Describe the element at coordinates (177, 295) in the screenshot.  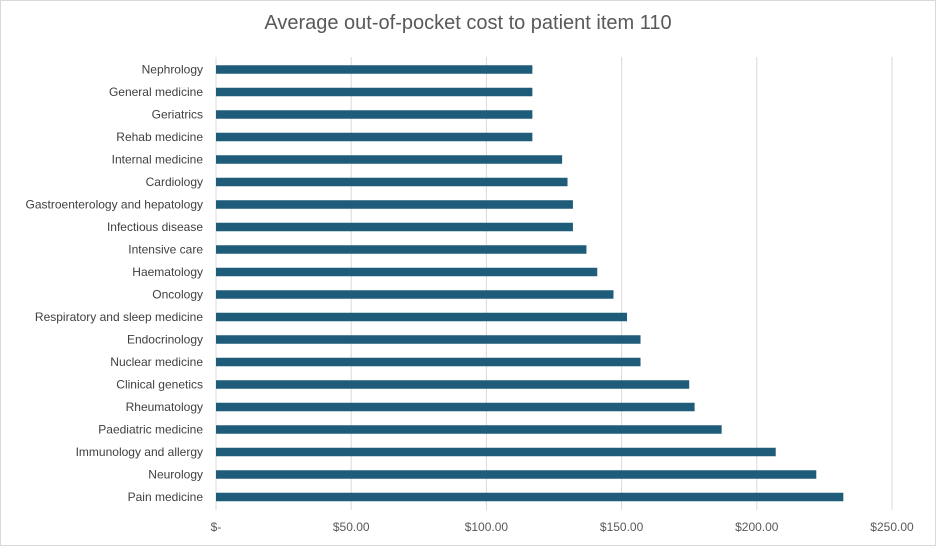
I see `category-label: Oncology` at that location.